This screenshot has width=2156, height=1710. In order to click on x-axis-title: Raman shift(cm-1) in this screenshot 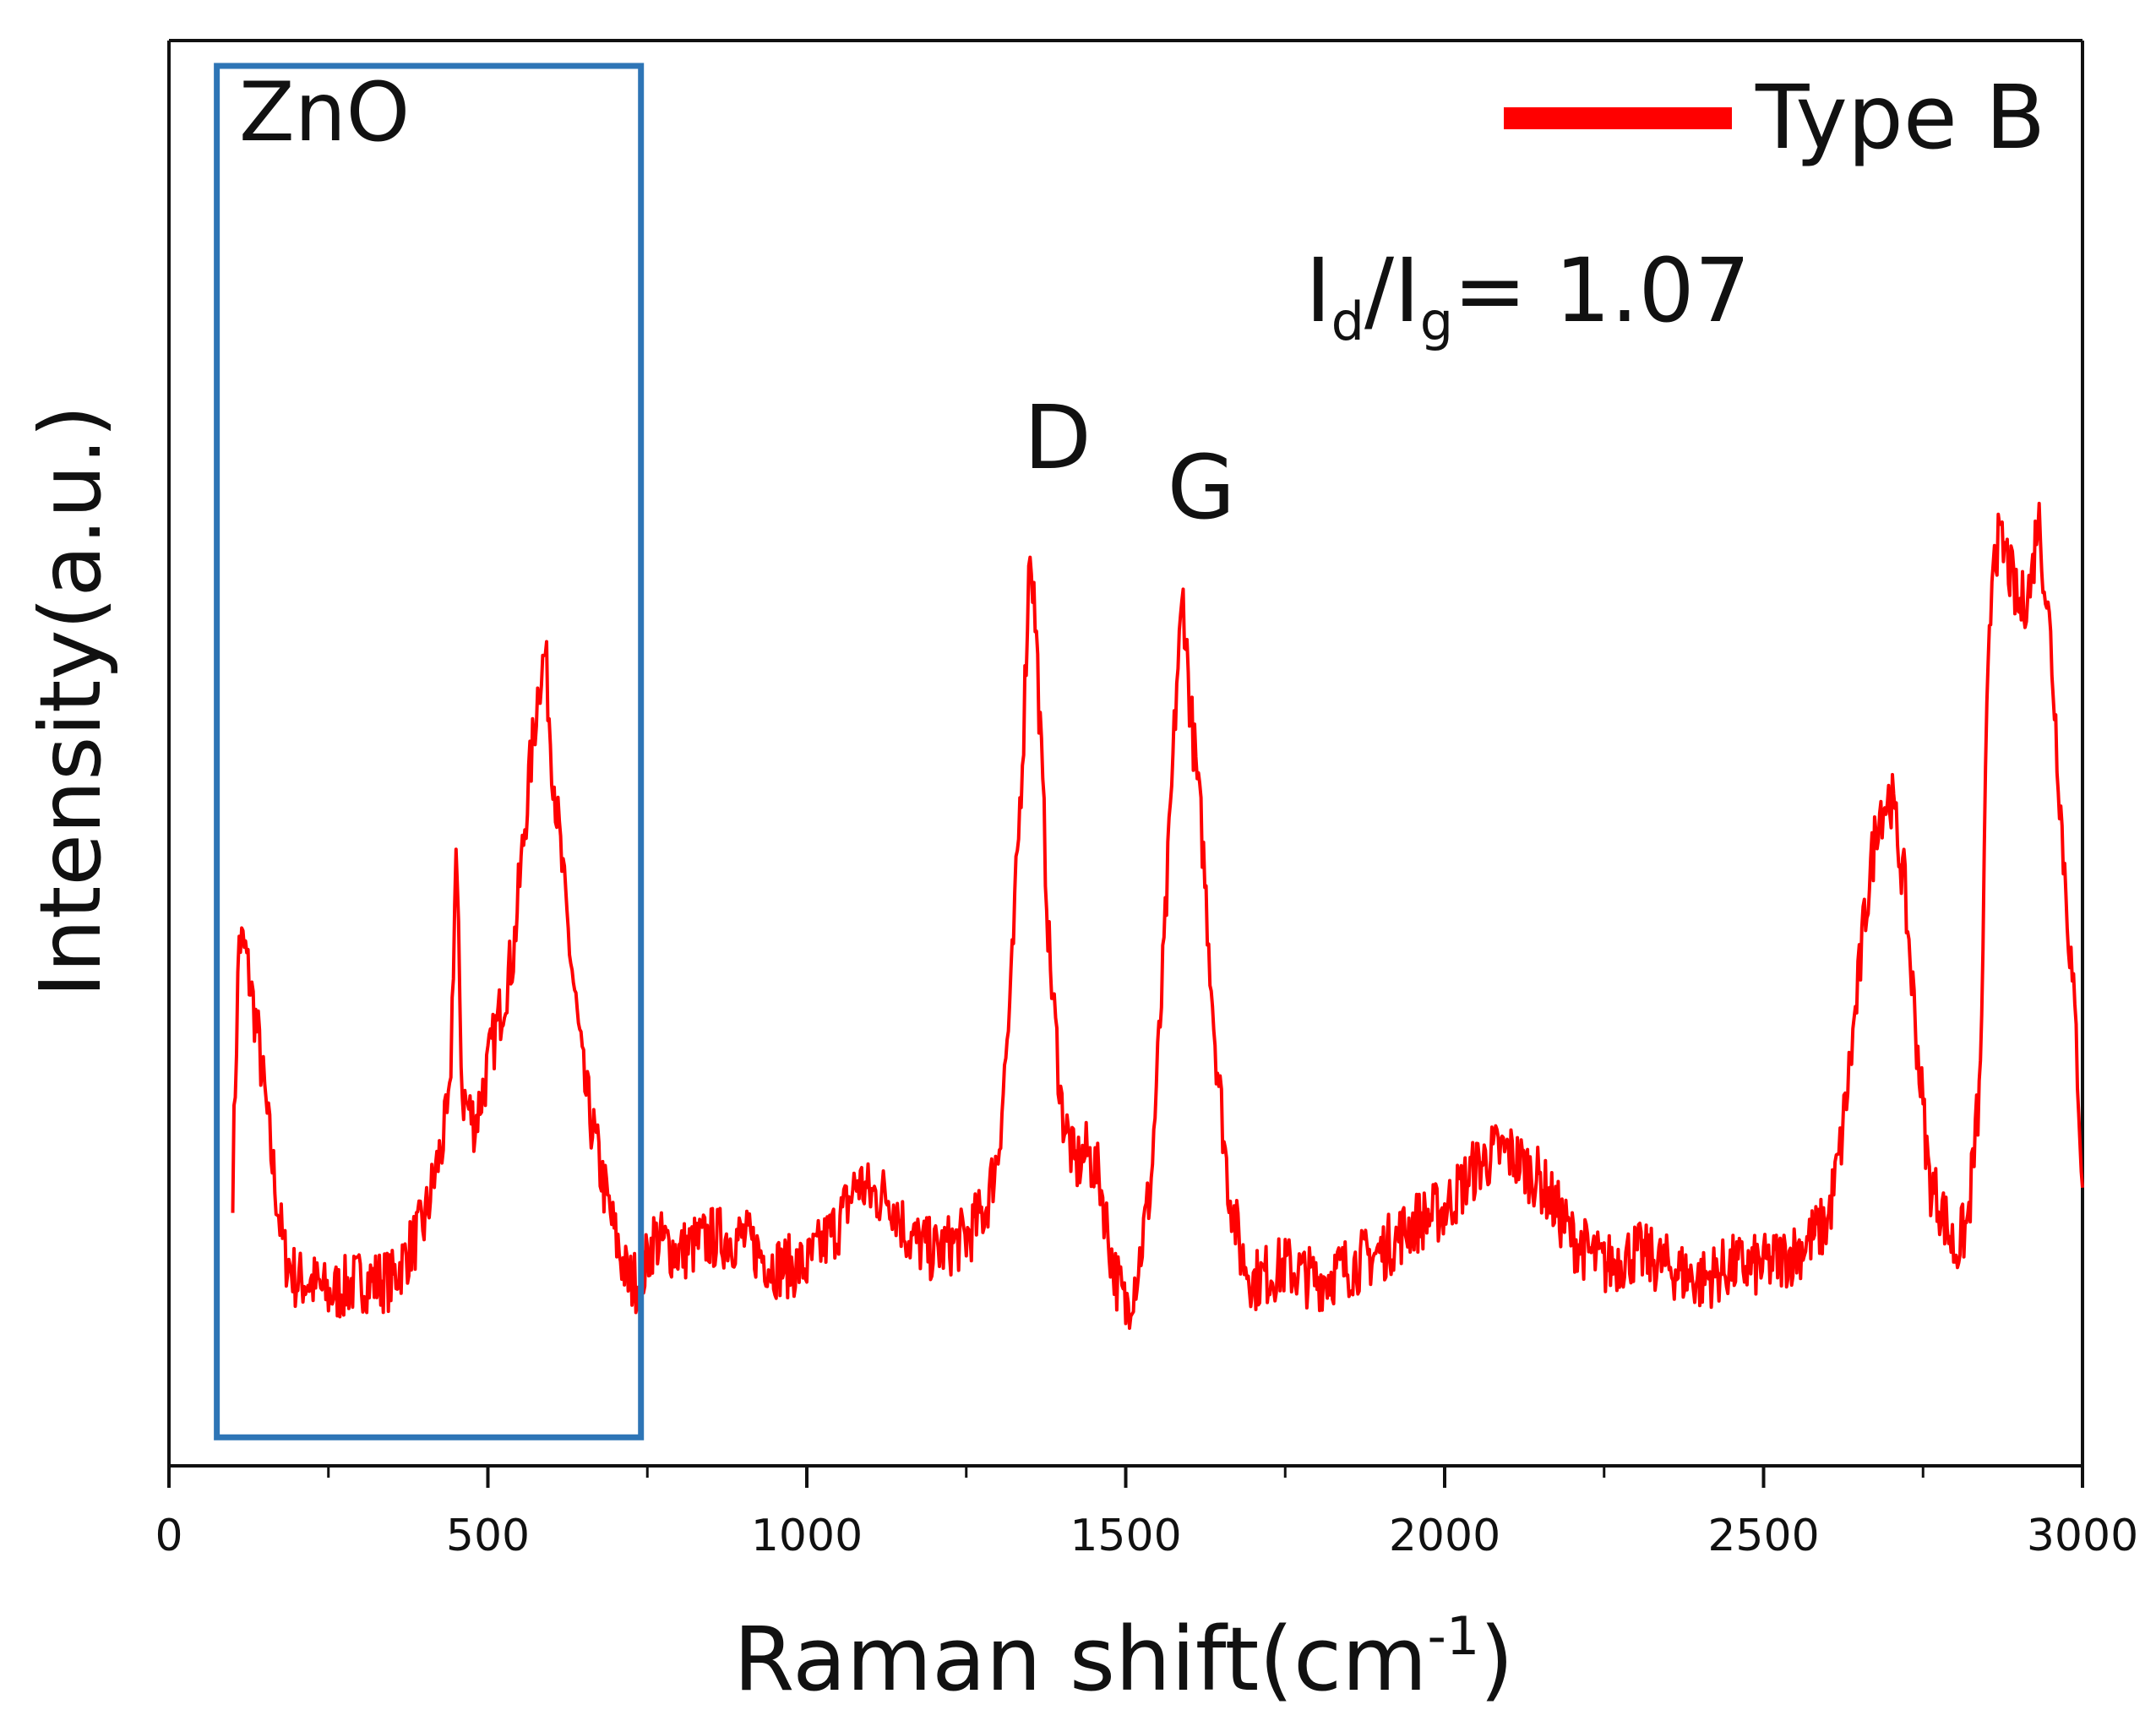, I will do `click(1123, 1657)`.